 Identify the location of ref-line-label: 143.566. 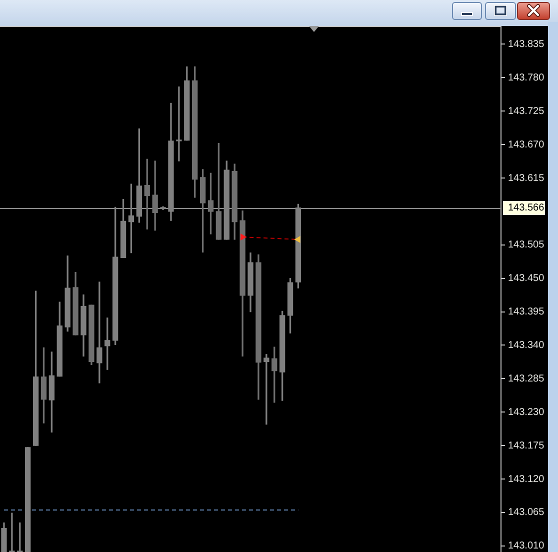
(526, 208).